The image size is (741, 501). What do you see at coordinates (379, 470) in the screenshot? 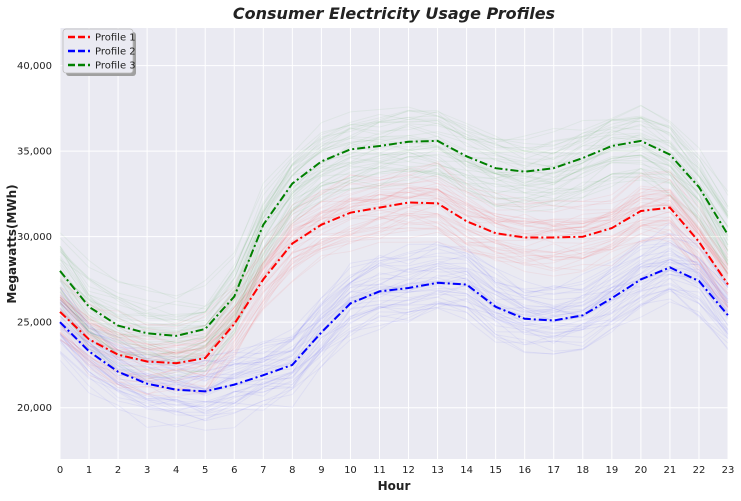
I see `x-tick-label: 11` at bounding box center [379, 470].